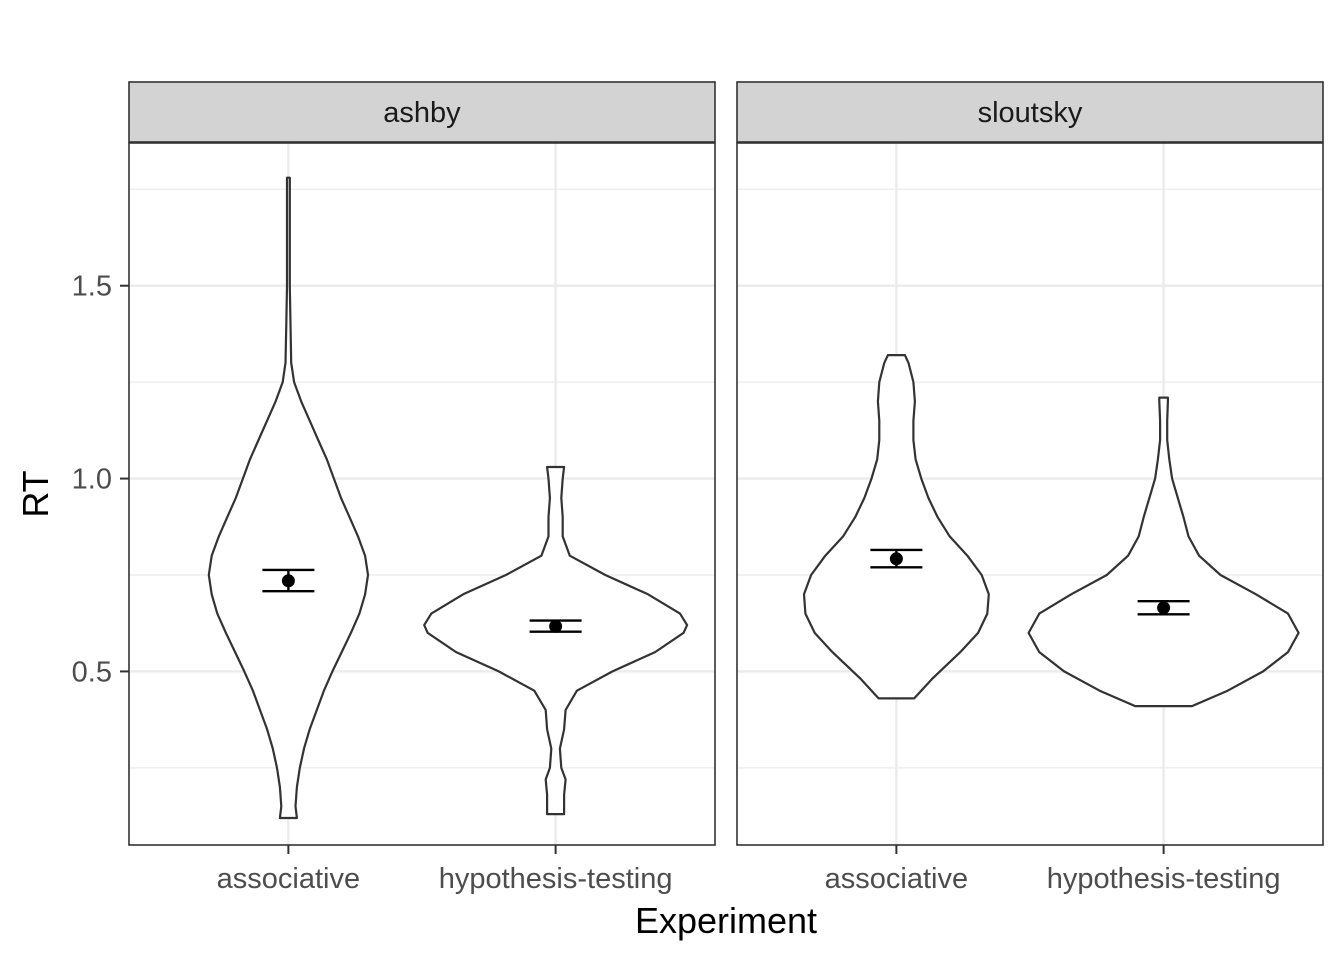  I want to click on facet-strip-label: ashby, so click(422, 113).